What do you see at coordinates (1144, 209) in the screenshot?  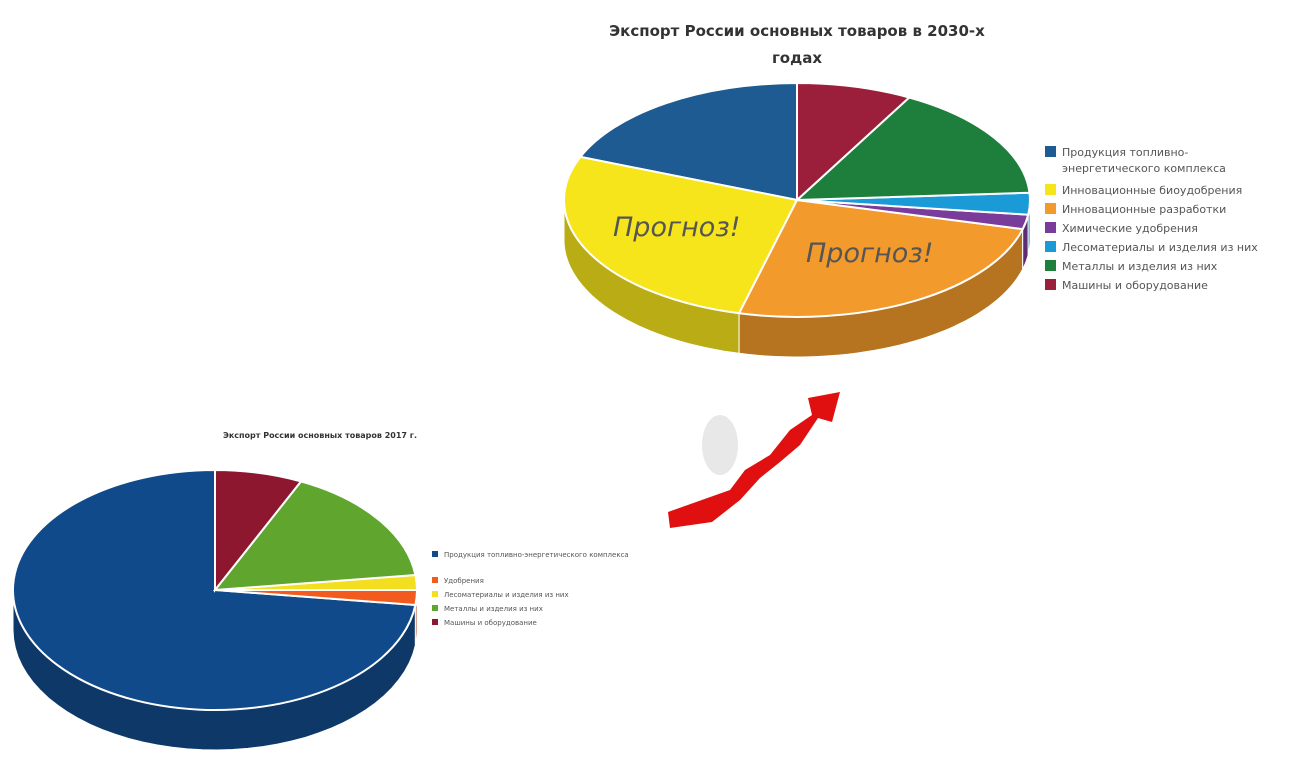 I see `legend-label: Инновационные разработки` at bounding box center [1144, 209].